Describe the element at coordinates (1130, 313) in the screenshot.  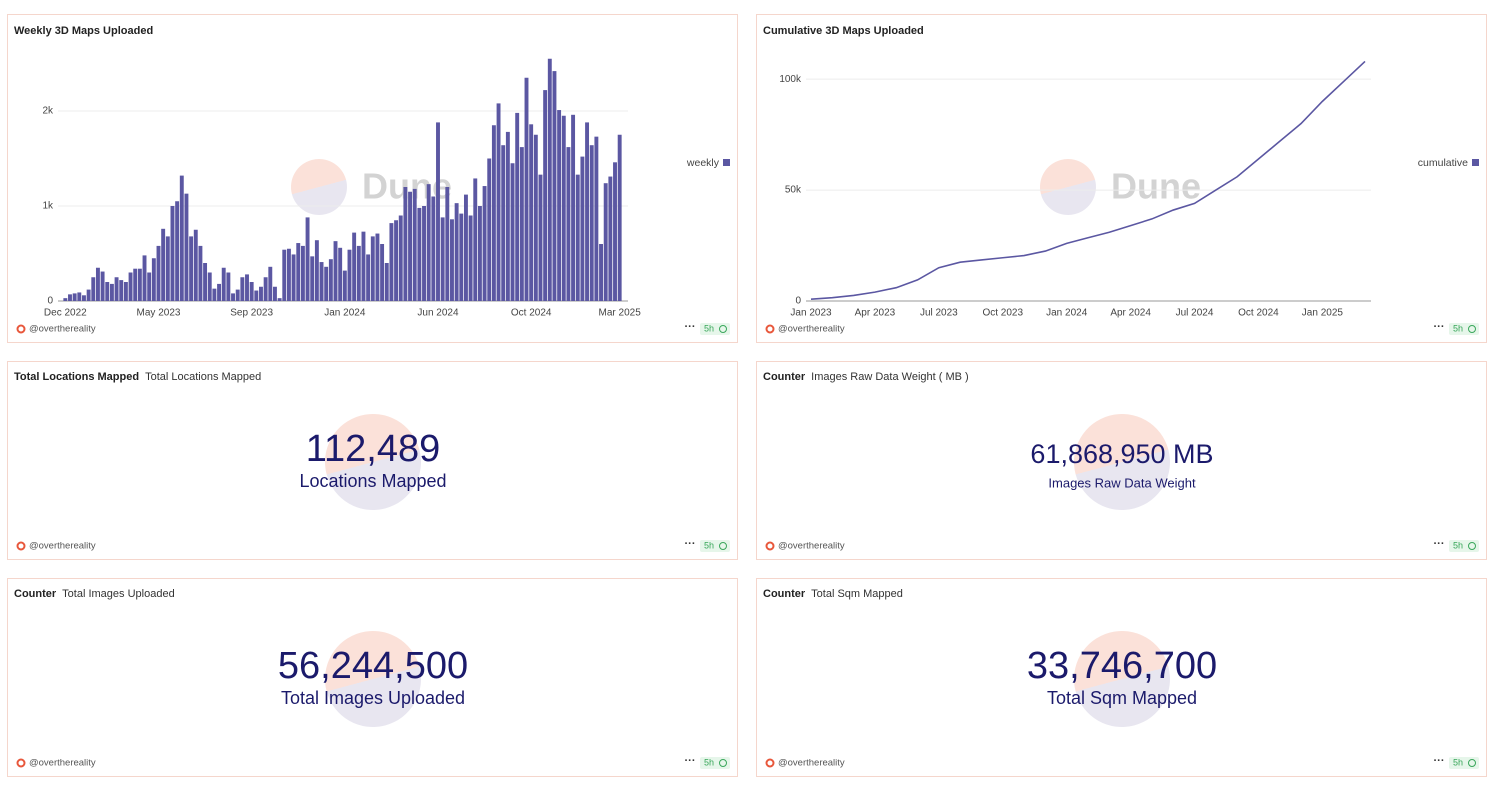
I see `x-tick-label: Apr 2024` at that location.